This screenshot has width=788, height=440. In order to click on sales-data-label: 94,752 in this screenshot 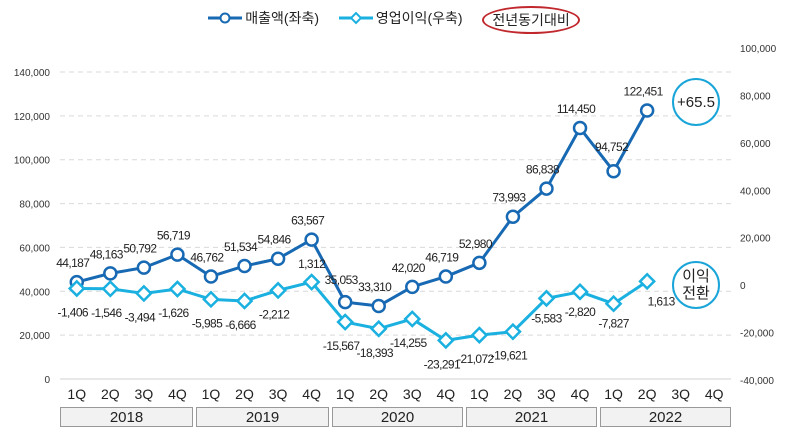, I will do `click(612, 147)`.